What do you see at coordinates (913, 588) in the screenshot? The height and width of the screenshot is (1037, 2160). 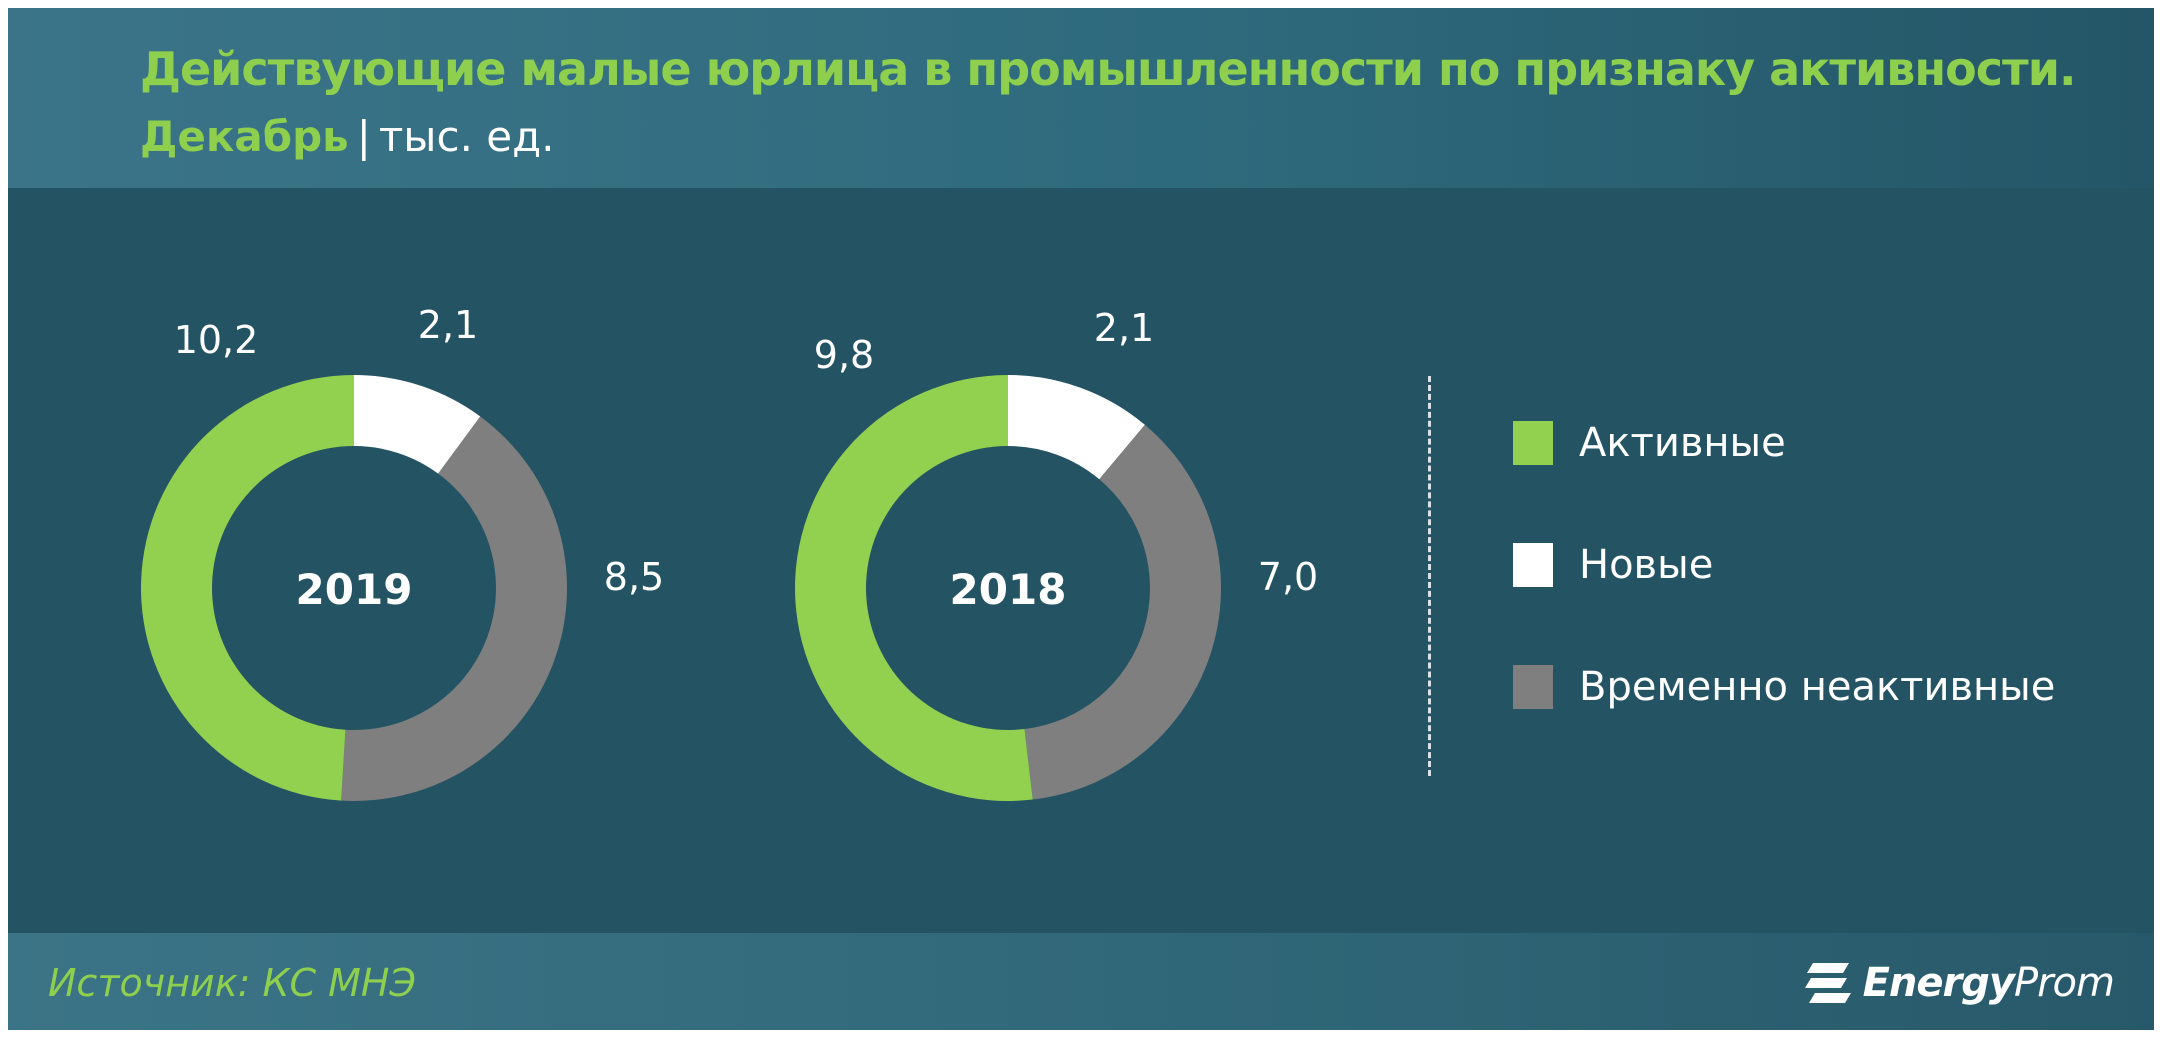 I see `donut-2018-slice-active` at bounding box center [913, 588].